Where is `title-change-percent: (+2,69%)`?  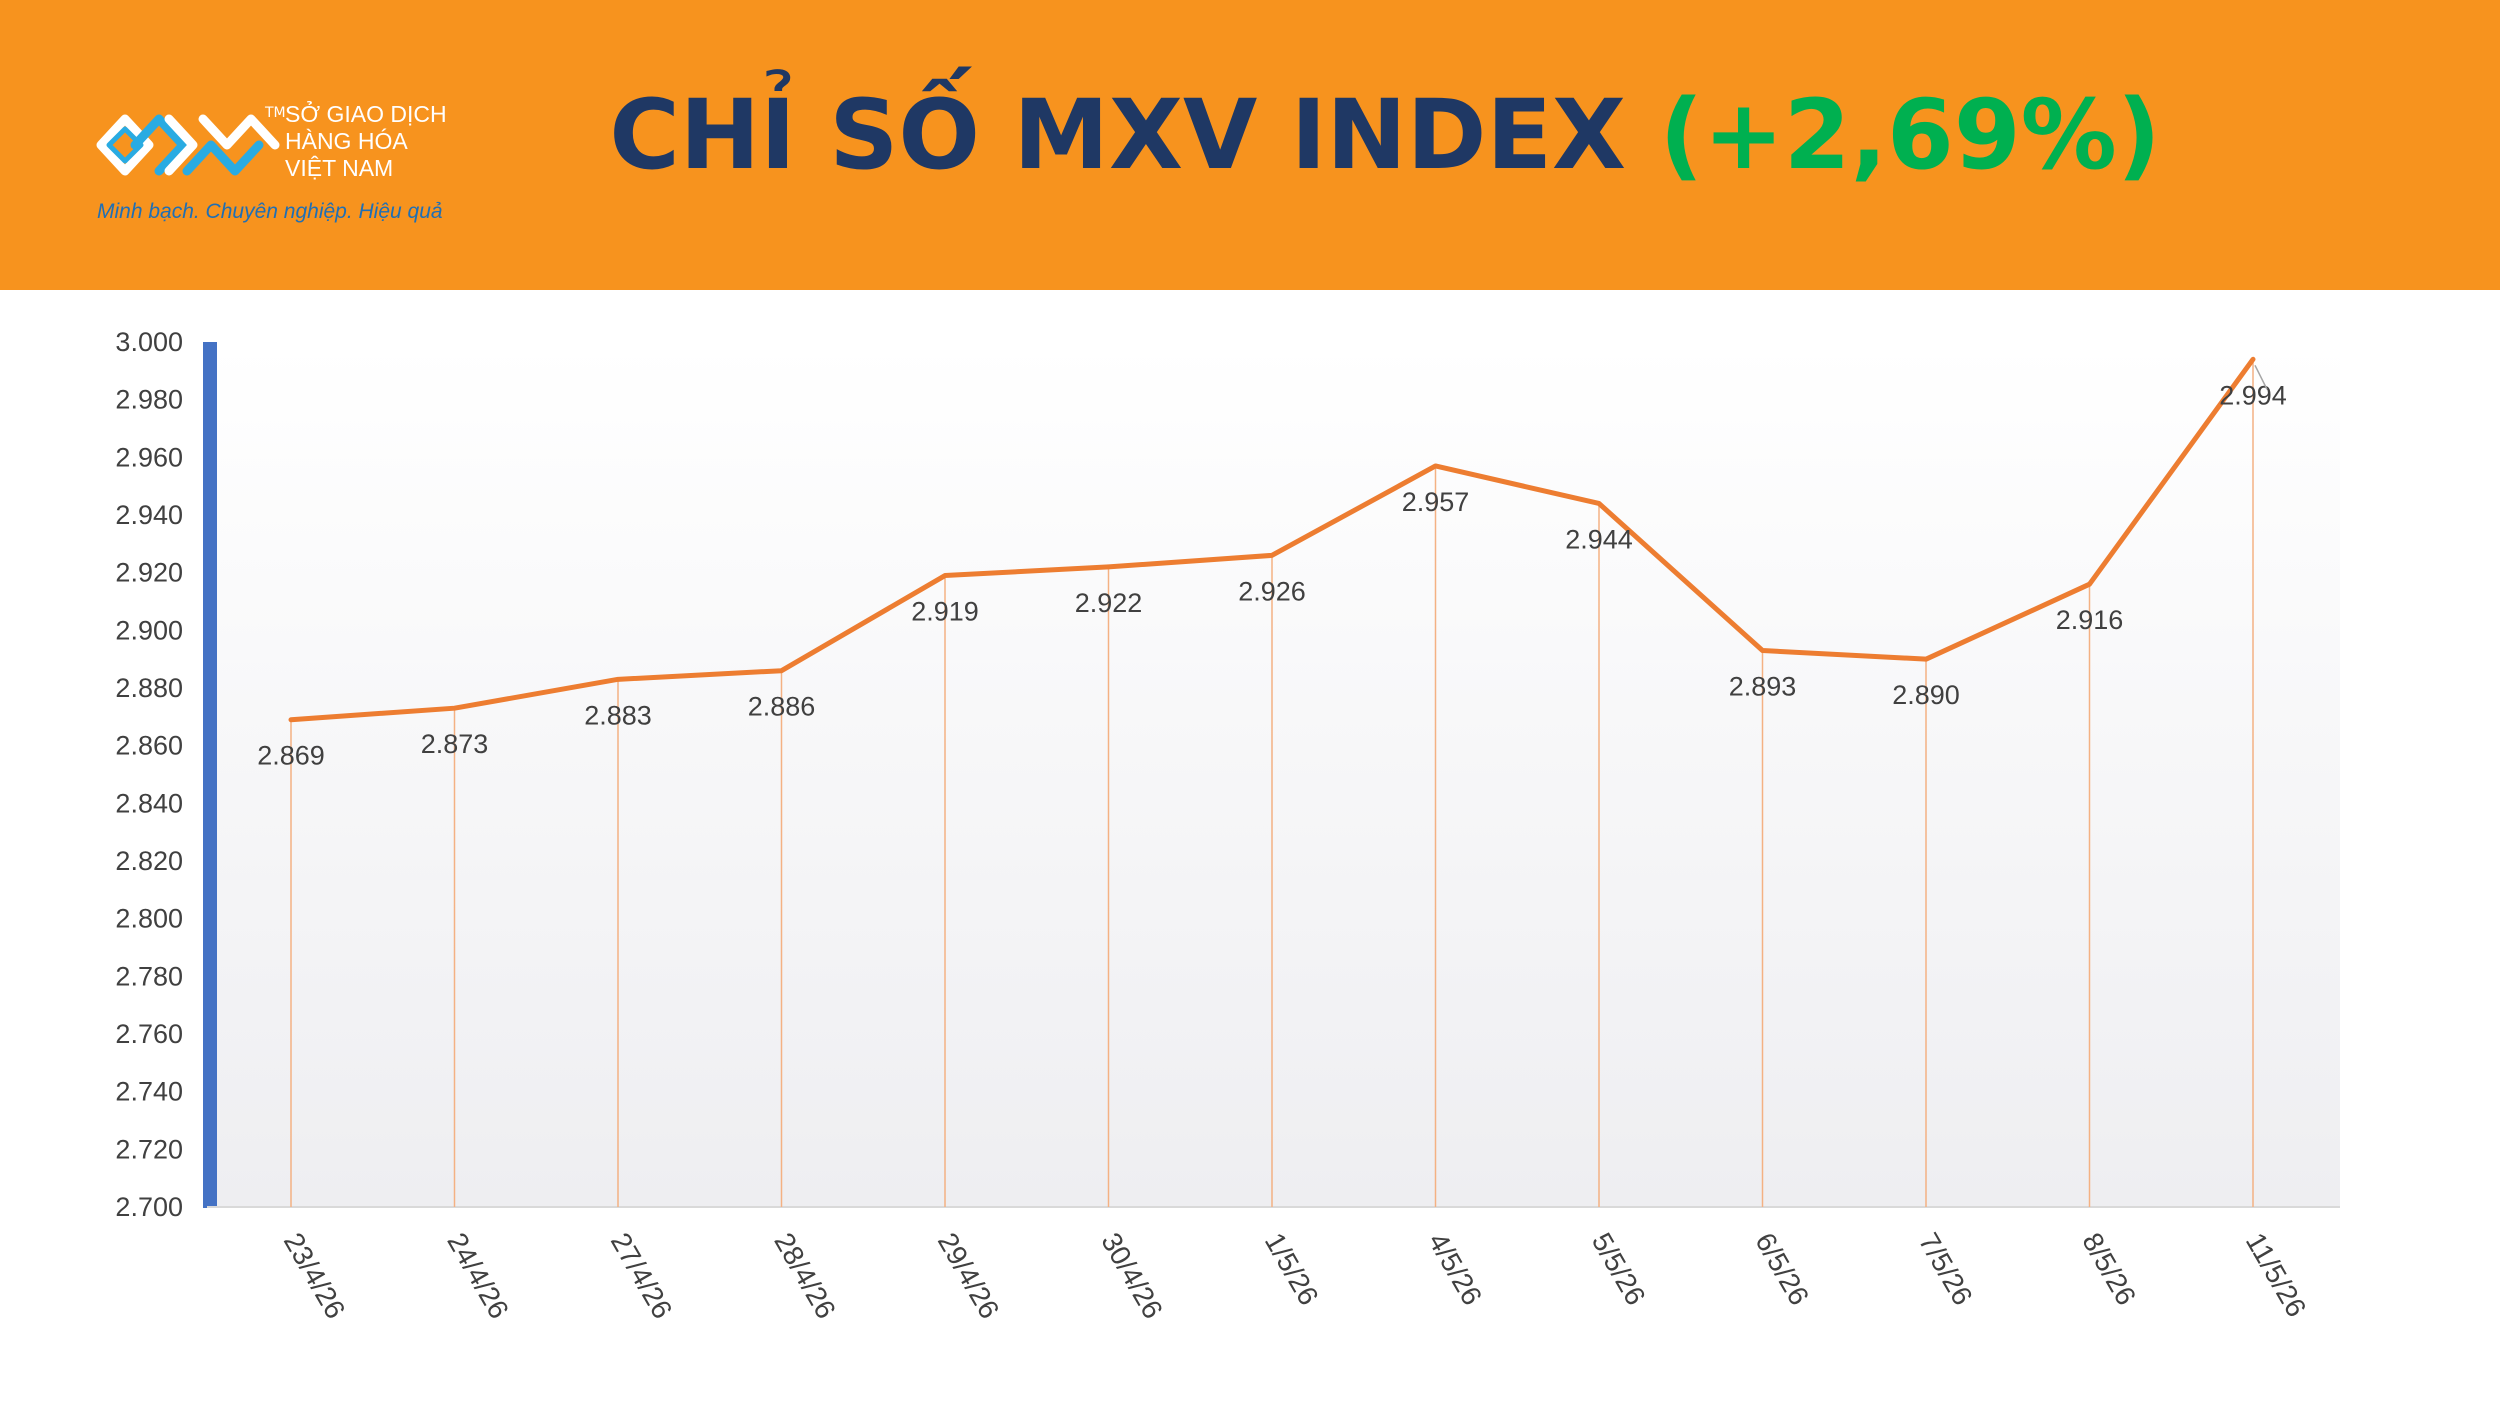
title-change-percent: (+2,69%) is located at coordinates (1910, 135).